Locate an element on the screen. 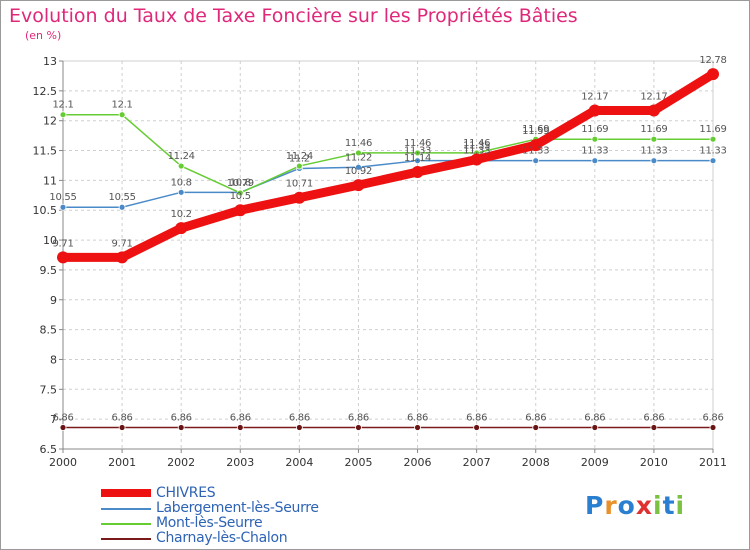 This screenshot has width=750, height=550. logo-letter: P is located at coordinates (595, 505).